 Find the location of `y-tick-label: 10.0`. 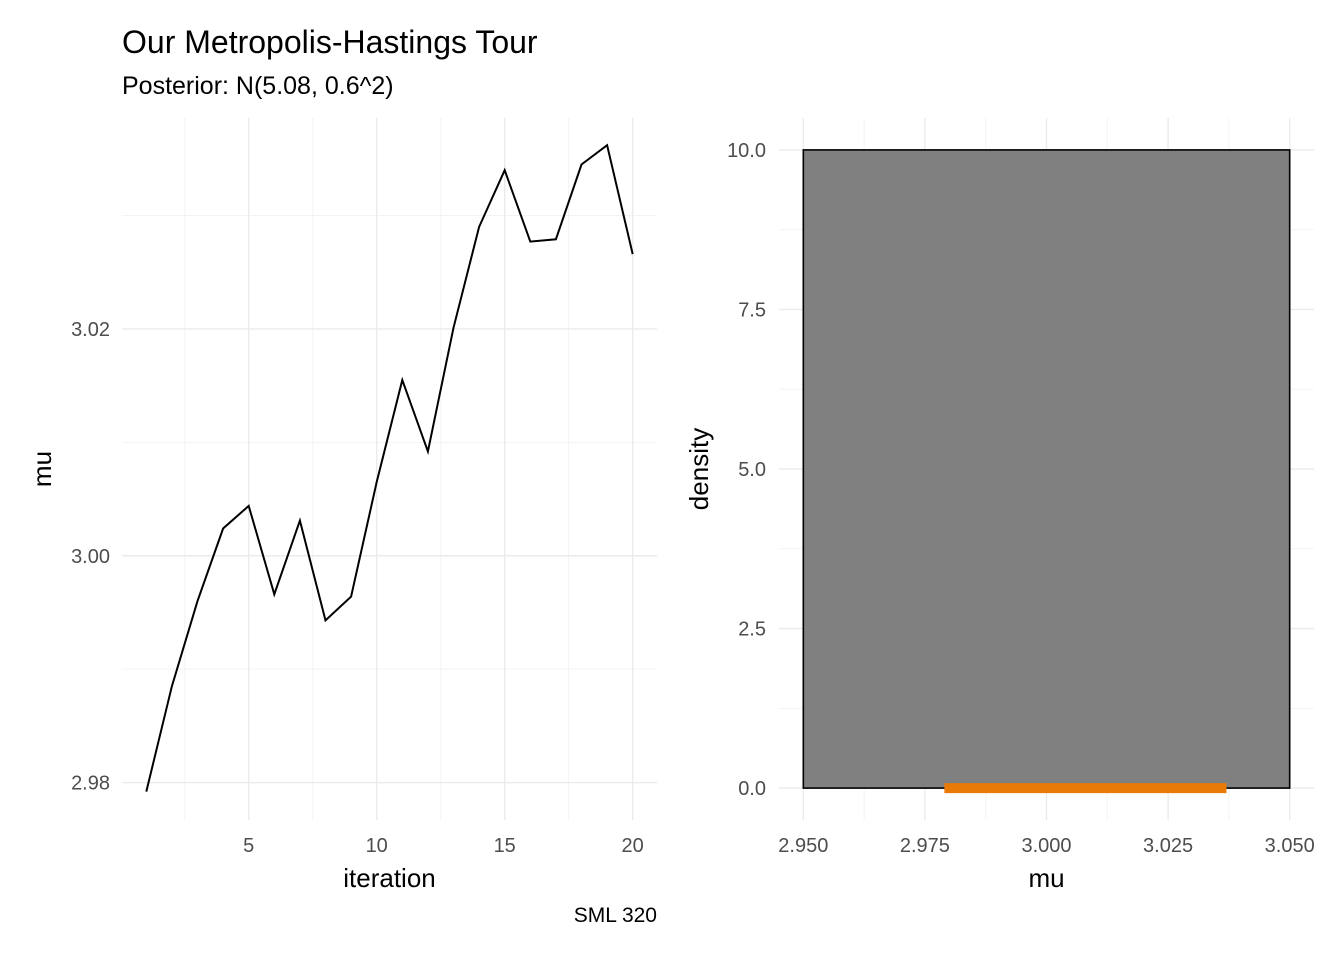

y-tick-label: 10.0 is located at coordinates (746, 151).